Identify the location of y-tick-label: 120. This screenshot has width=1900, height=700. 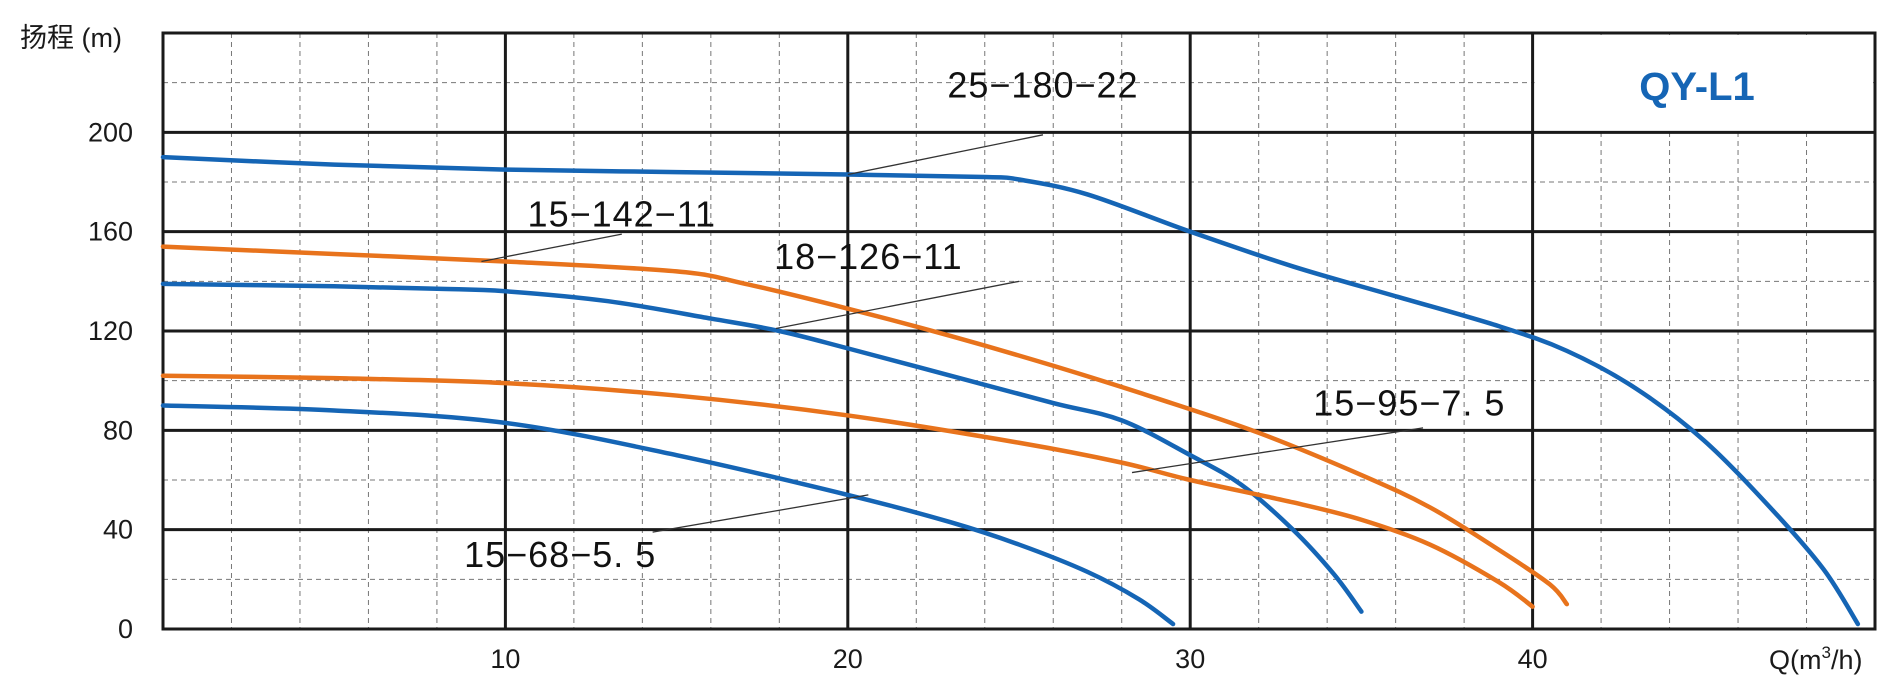
(110, 331).